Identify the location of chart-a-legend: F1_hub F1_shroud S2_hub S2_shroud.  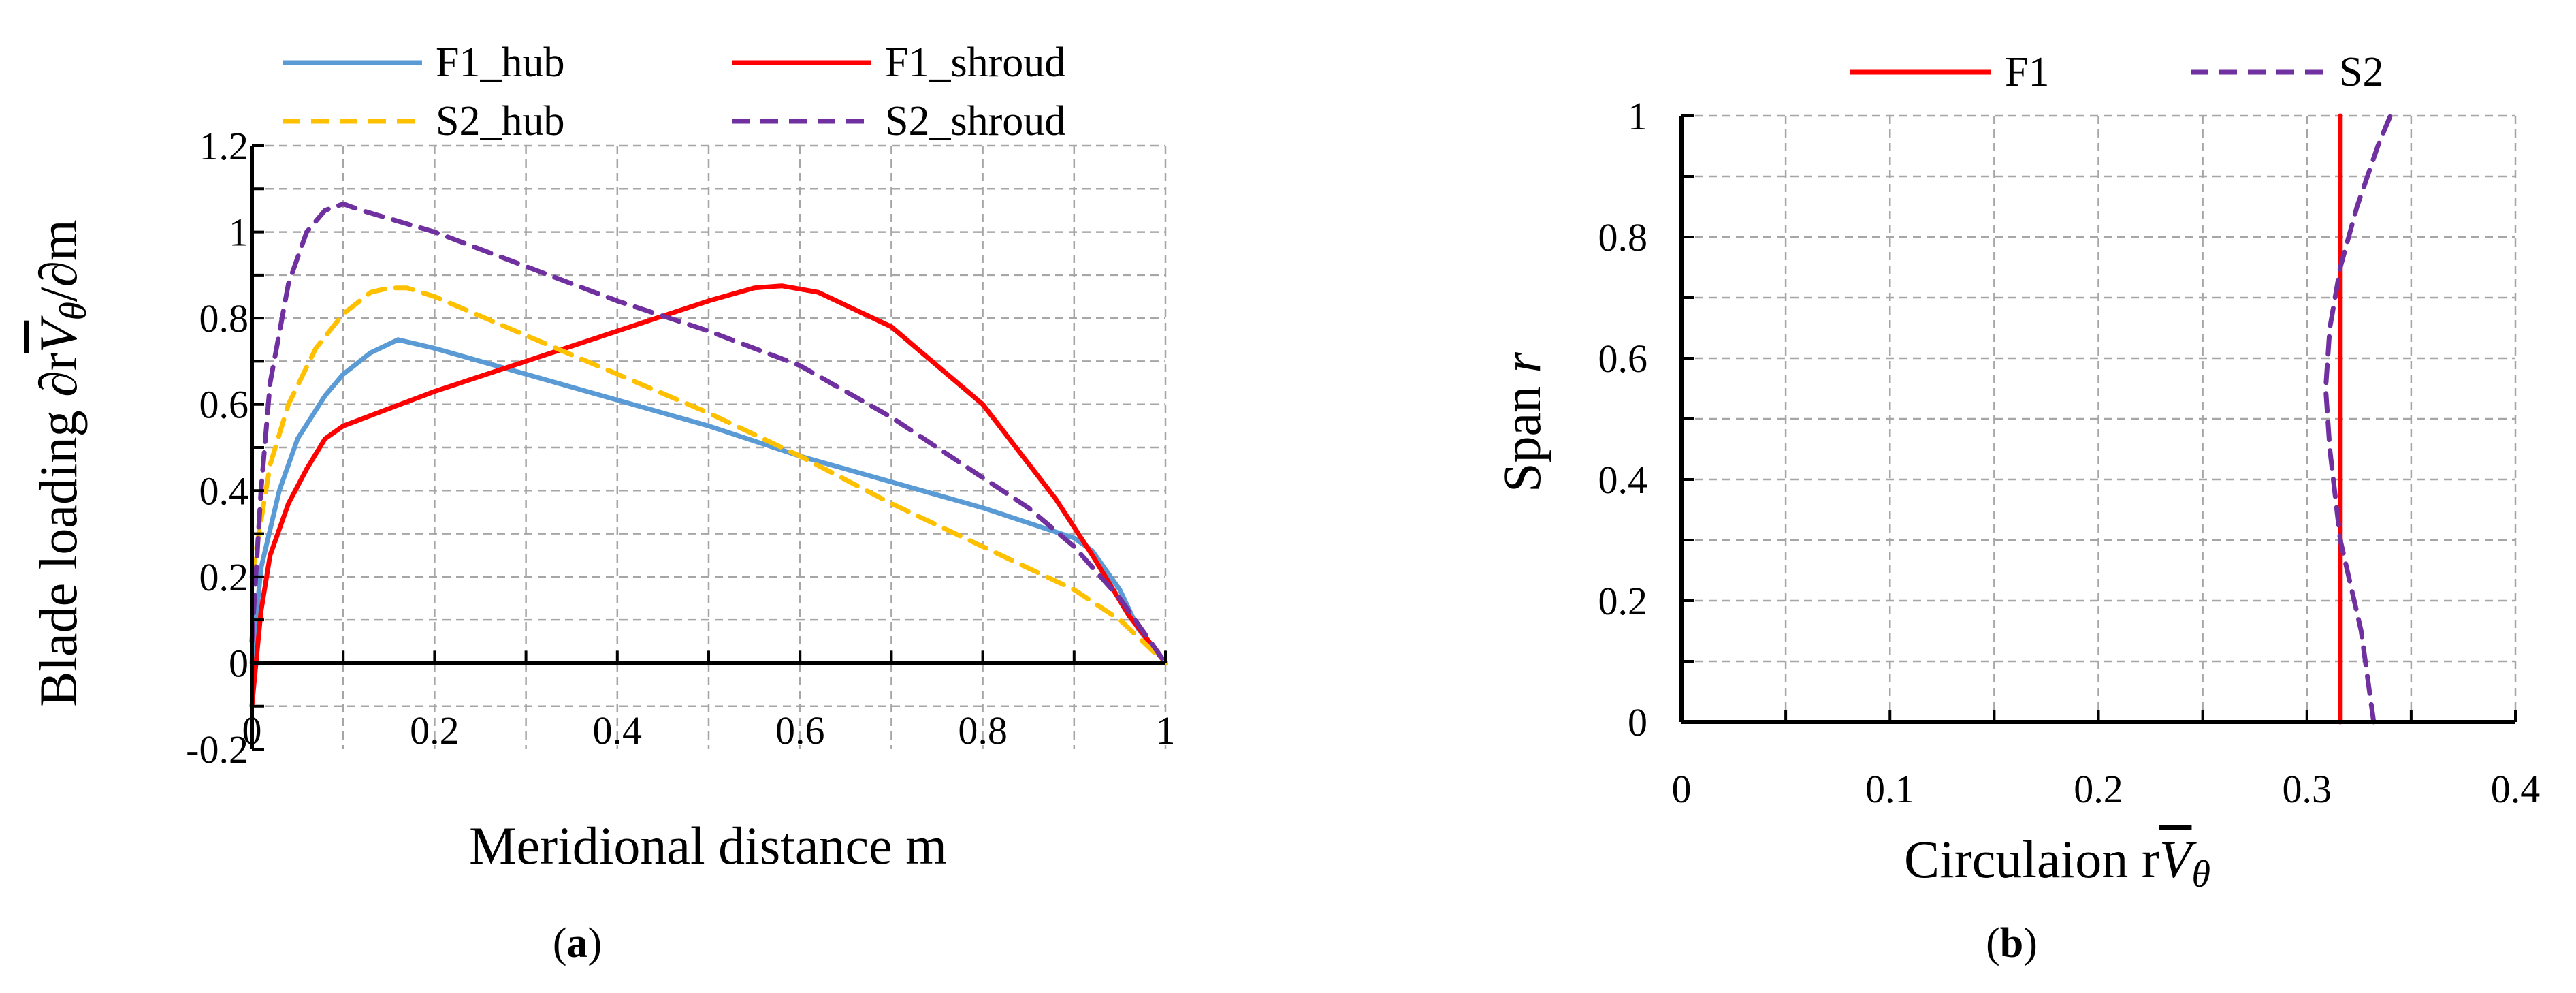
(674, 92).